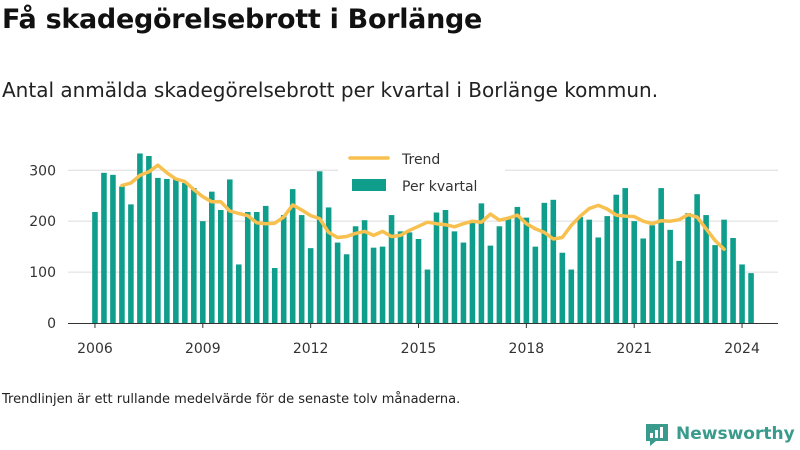 Image resolution: width=800 pixels, height=450 pixels. What do you see at coordinates (419, 349) in the screenshot?
I see `x-tick-label: 2015` at bounding box center [419, 349].